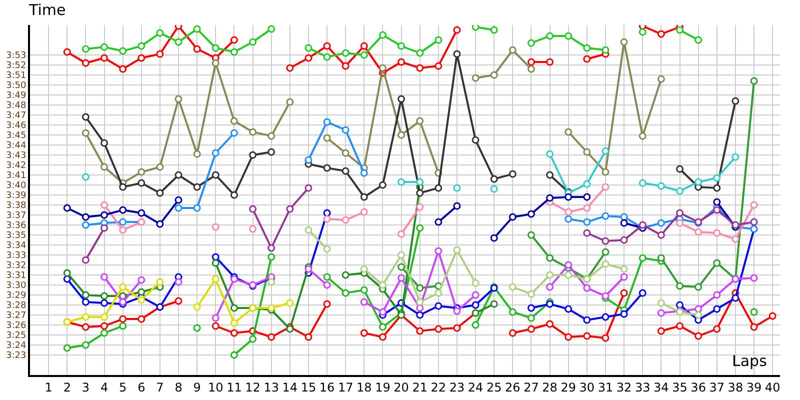  Describe the element at coordinates (587, 387) in the screenshot. I see `x-tick-label: 30` at that location.